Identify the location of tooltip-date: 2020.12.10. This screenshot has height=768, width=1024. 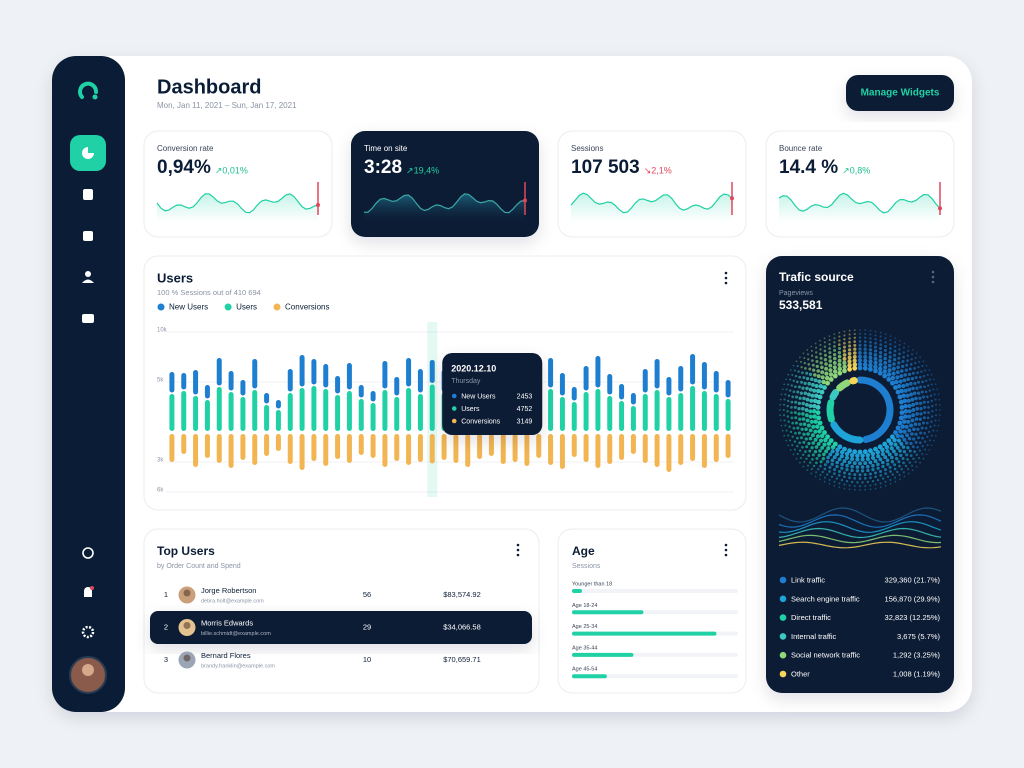
(473, 368).